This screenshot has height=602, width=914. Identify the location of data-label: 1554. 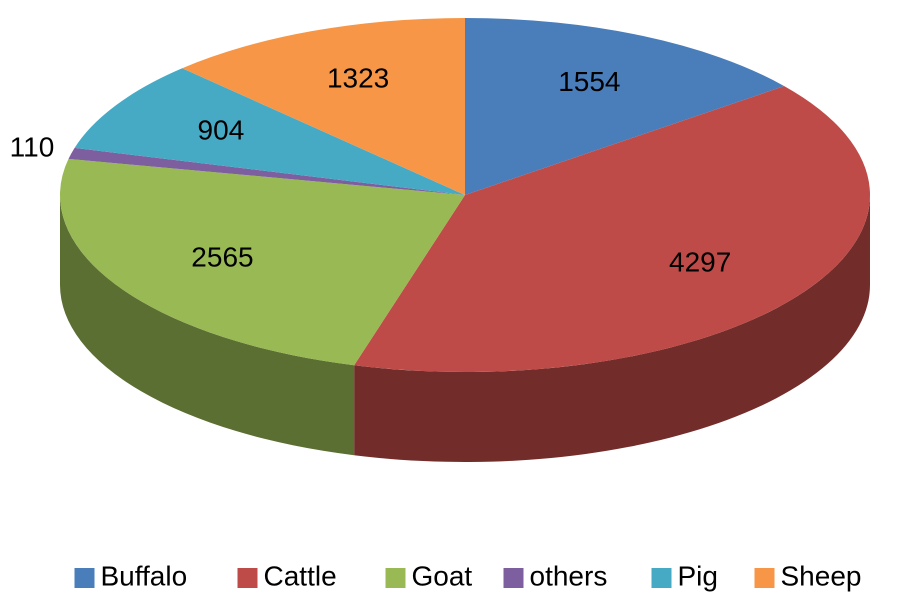
(589, 81).